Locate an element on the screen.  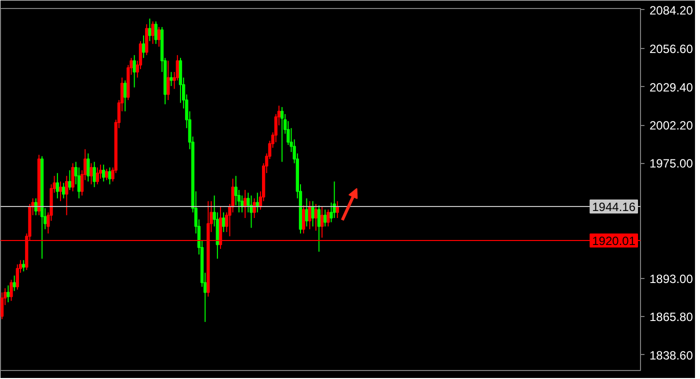
y-tick-label: 1893.00 is located at coordinates (672, 279).